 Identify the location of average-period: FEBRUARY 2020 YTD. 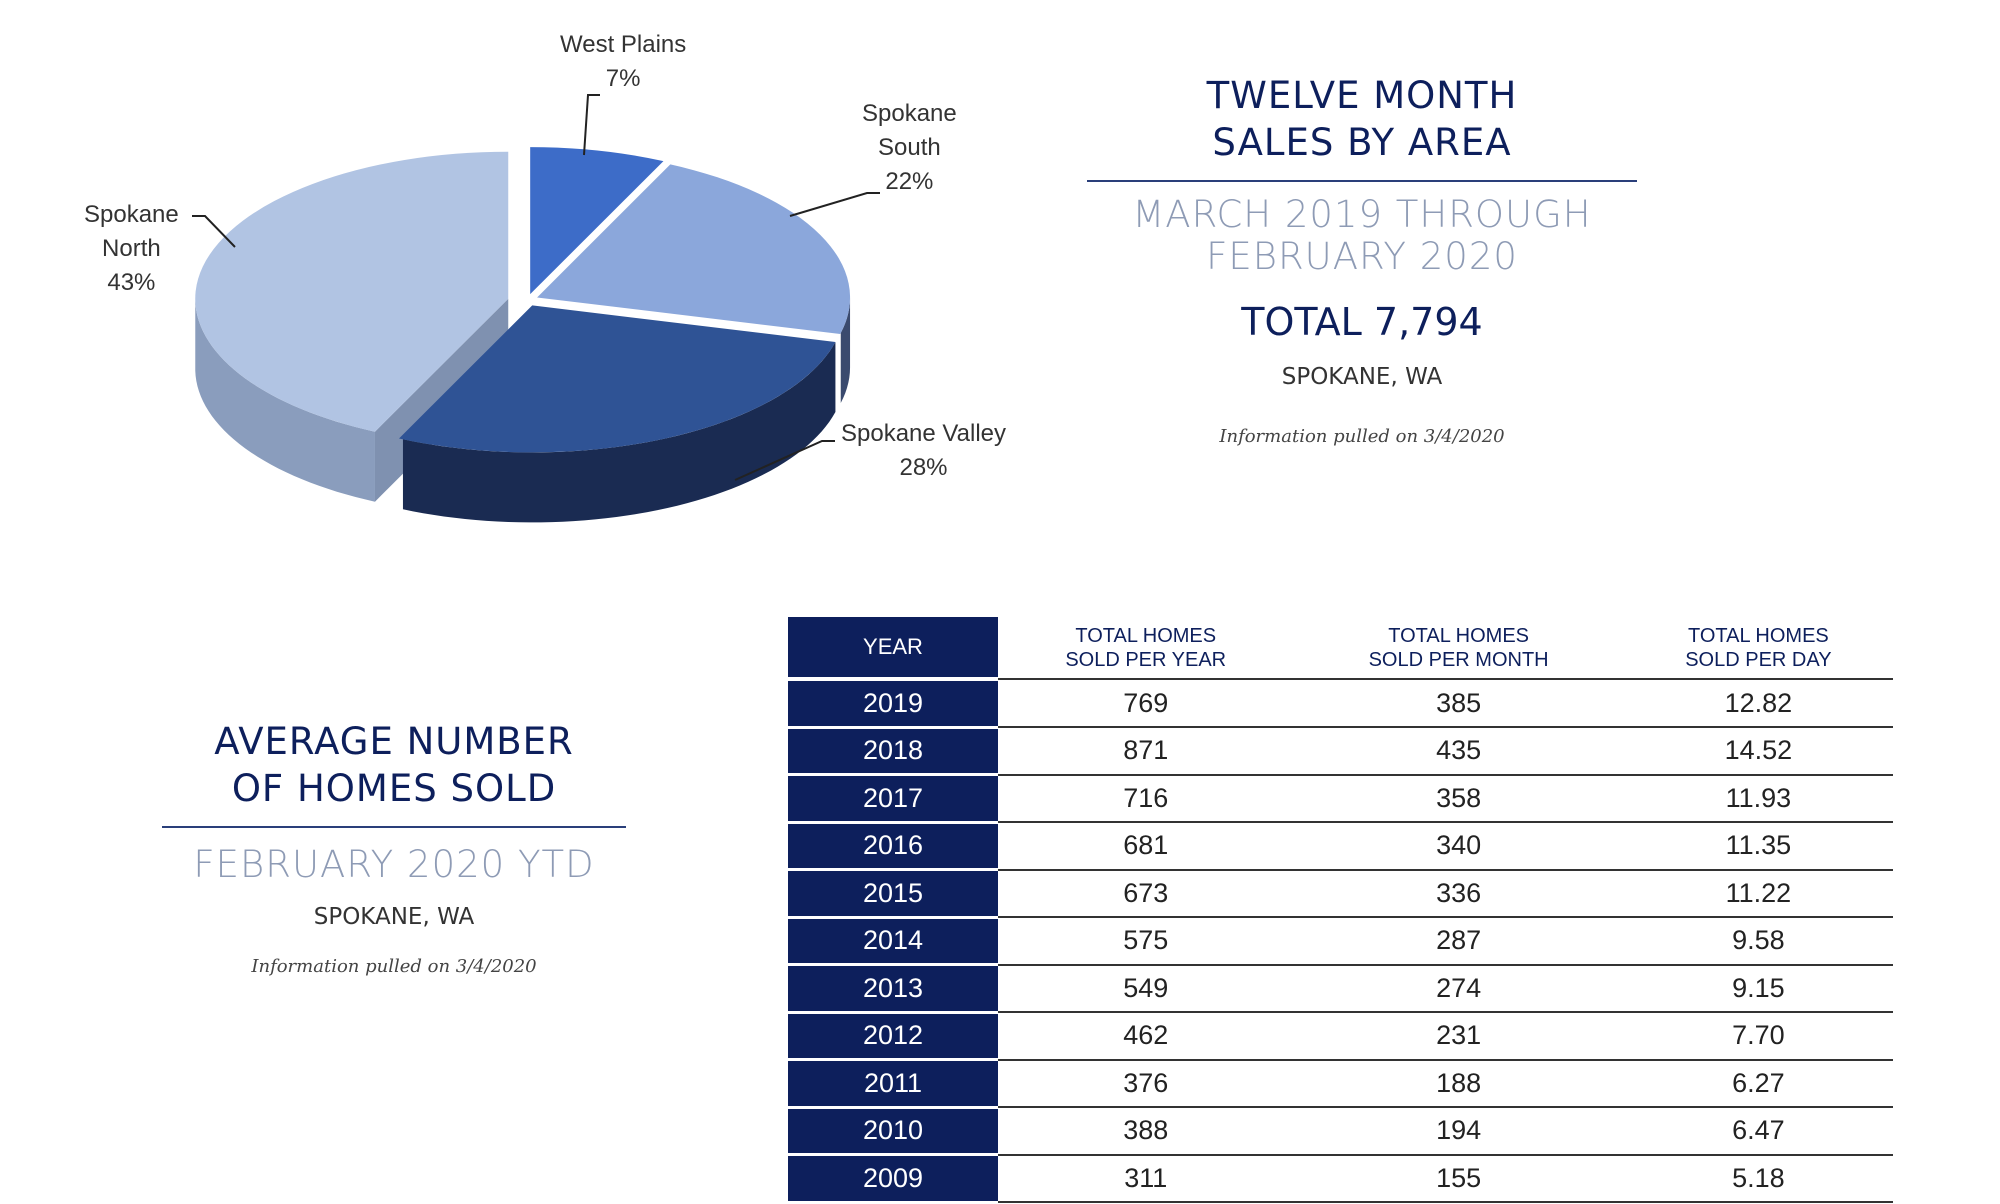
(394, 864).